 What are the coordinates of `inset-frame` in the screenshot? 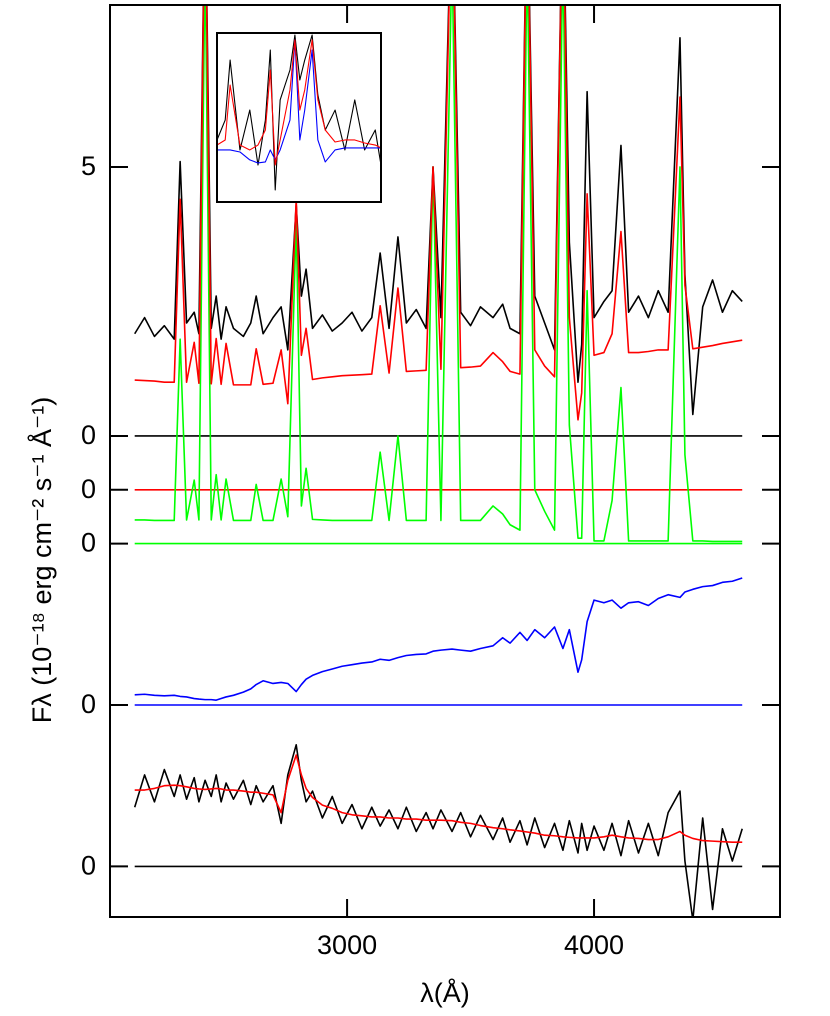 It's located at (299, 117).